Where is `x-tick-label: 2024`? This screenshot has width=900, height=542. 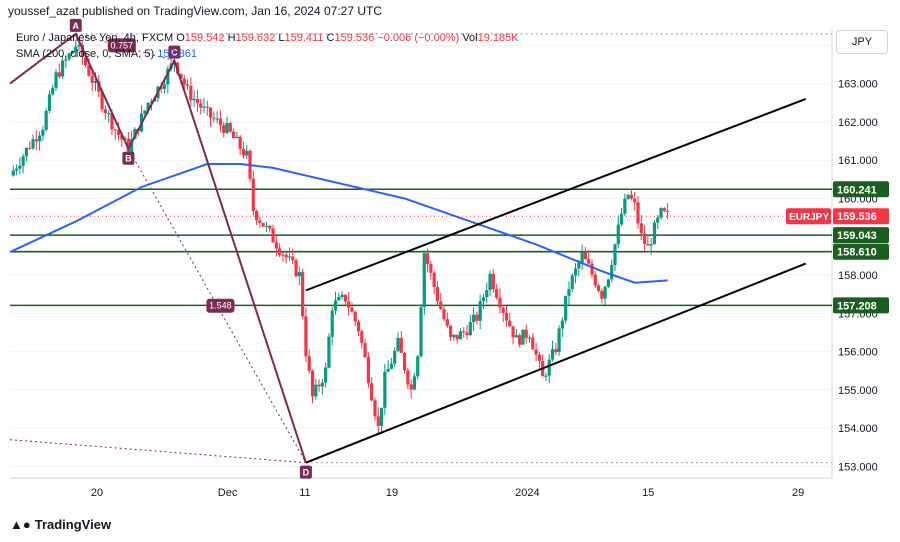 x-tick-label: 2024 is located at coordinates (527, 493).